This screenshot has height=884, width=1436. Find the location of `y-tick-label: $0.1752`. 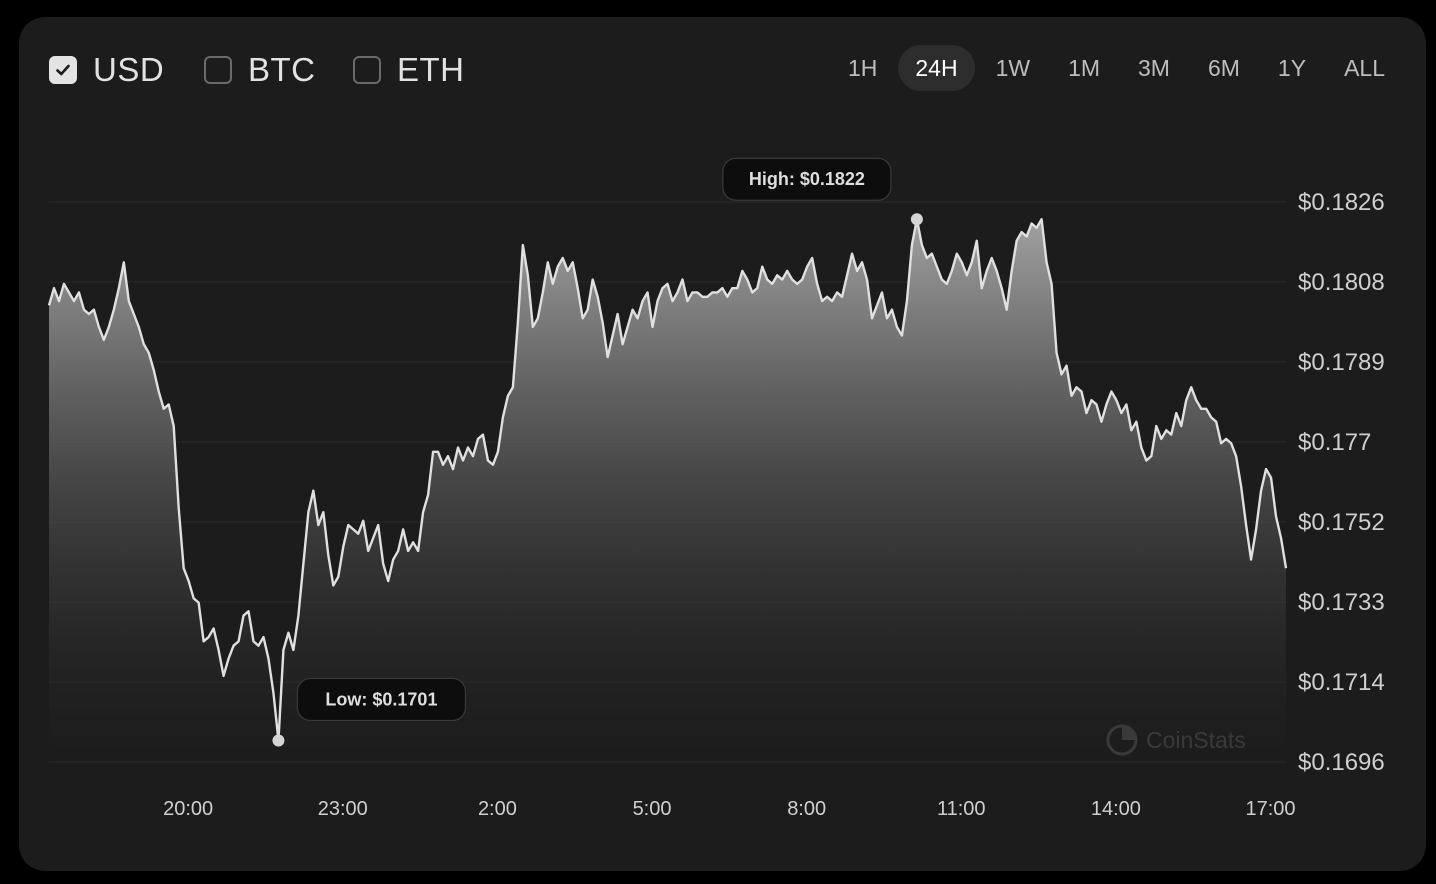

y-tick-label: $0.1752 is located at coordinates (1341, 522).